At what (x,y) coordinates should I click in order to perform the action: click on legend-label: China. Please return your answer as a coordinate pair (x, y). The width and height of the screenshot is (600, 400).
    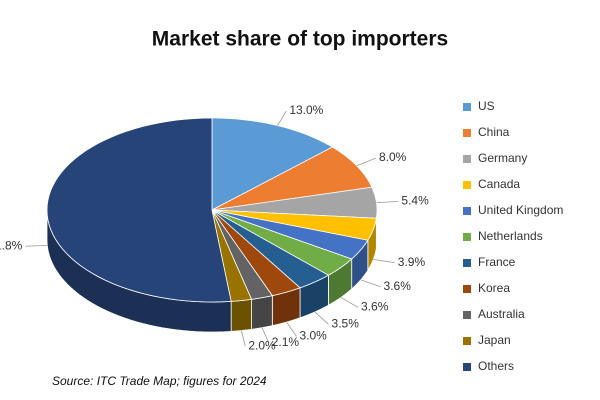
    Looking at the image, I should click on (494, 132).